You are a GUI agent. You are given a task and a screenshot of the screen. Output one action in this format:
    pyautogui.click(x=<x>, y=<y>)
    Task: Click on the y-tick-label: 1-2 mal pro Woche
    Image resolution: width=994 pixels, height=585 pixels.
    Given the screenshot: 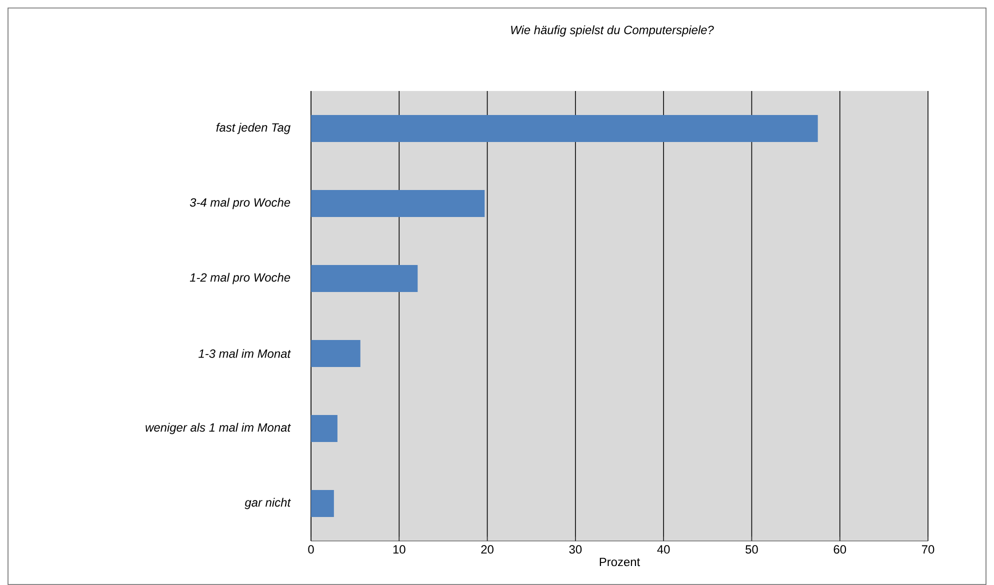 What is the action you would take?
    pyautogui.click(x=240, y=278)
    